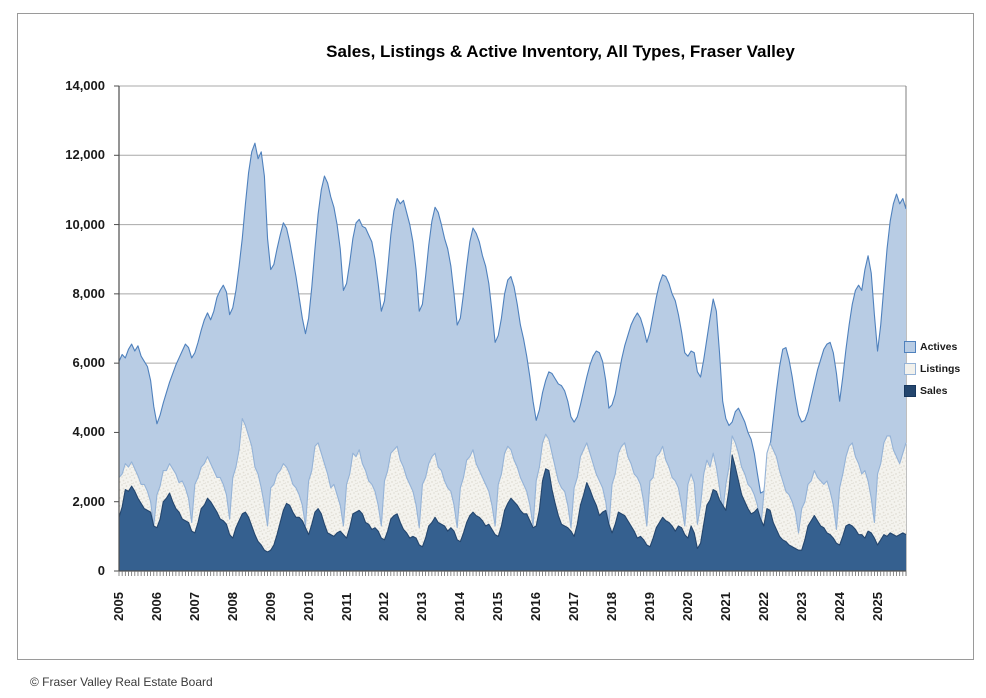 This screenshot has width=986, height=698. Describe the element at coordinates (85, 85) in the screenshot. I see `y-axis-tick-label: 14,000` at that location.